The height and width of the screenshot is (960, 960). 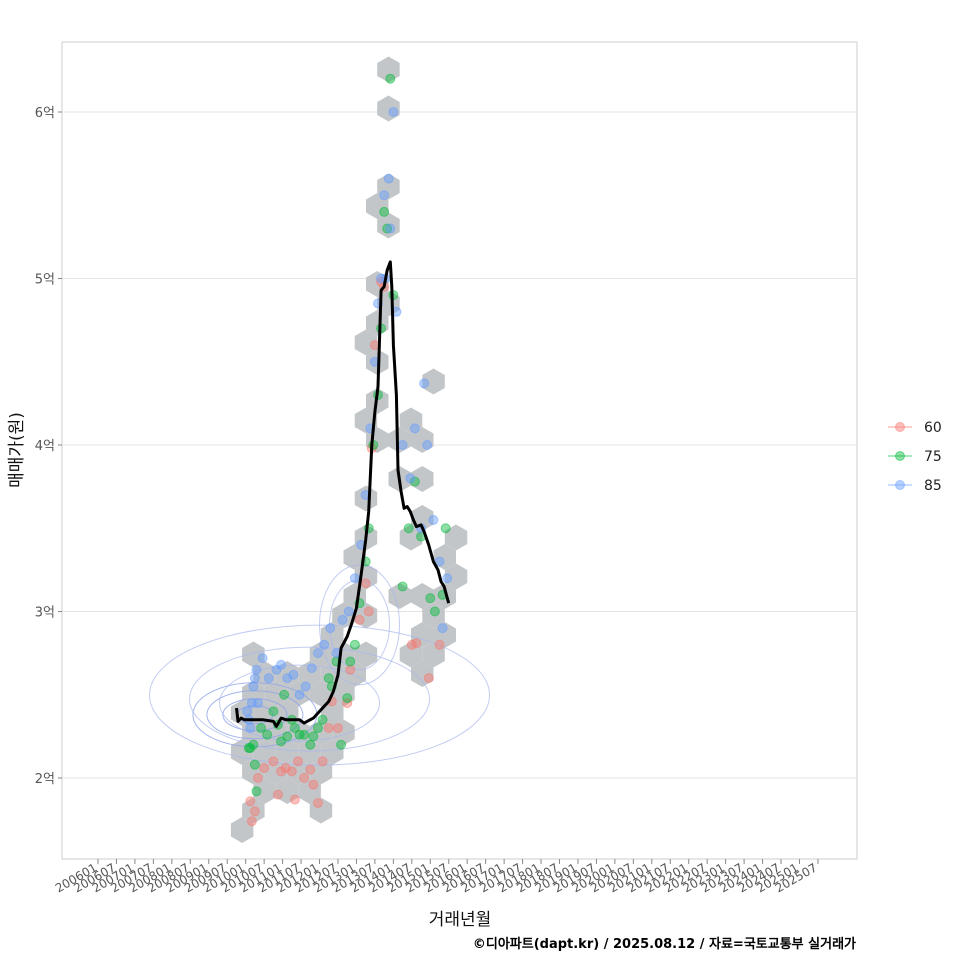 I want to click on y-tick-label: 2억, so click(x=45, y=779).